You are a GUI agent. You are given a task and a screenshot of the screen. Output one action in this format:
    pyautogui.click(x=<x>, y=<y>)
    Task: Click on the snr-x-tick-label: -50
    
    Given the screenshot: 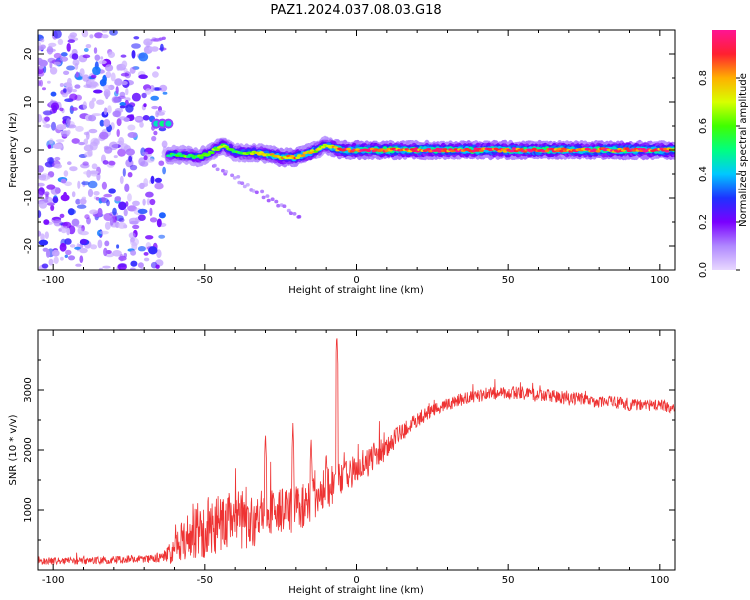 What is the action you would take?
    pyautogui.click(x=205, y=580)
    